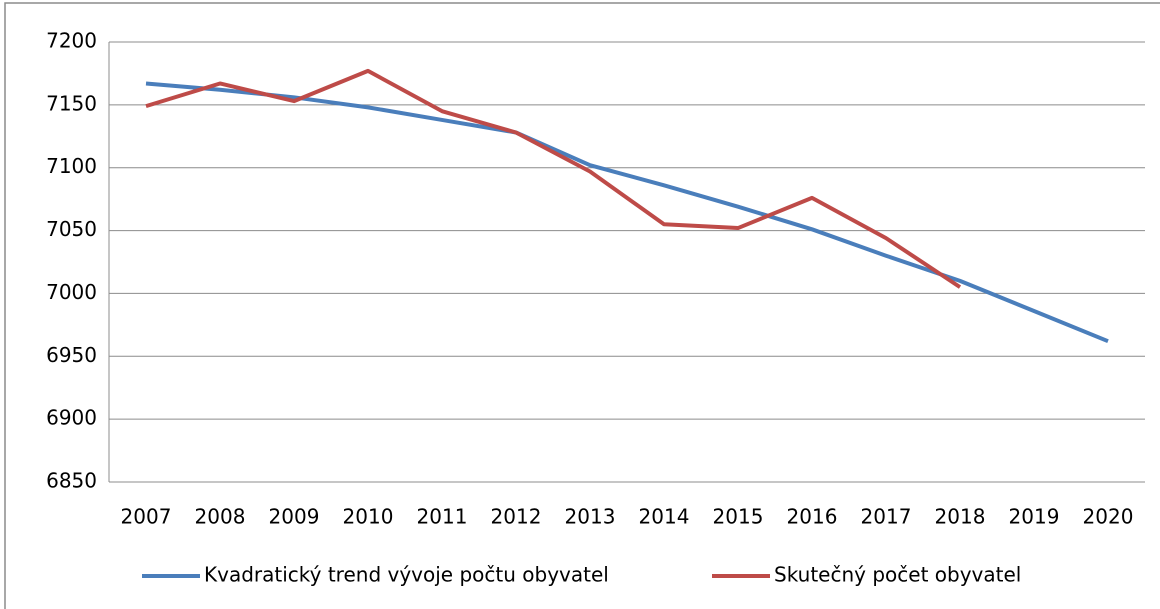  What do you see at coordinates (1034, 517) in the screenshot?
I see `x-tick-label: 2019` at bounding box center [1034, 517].